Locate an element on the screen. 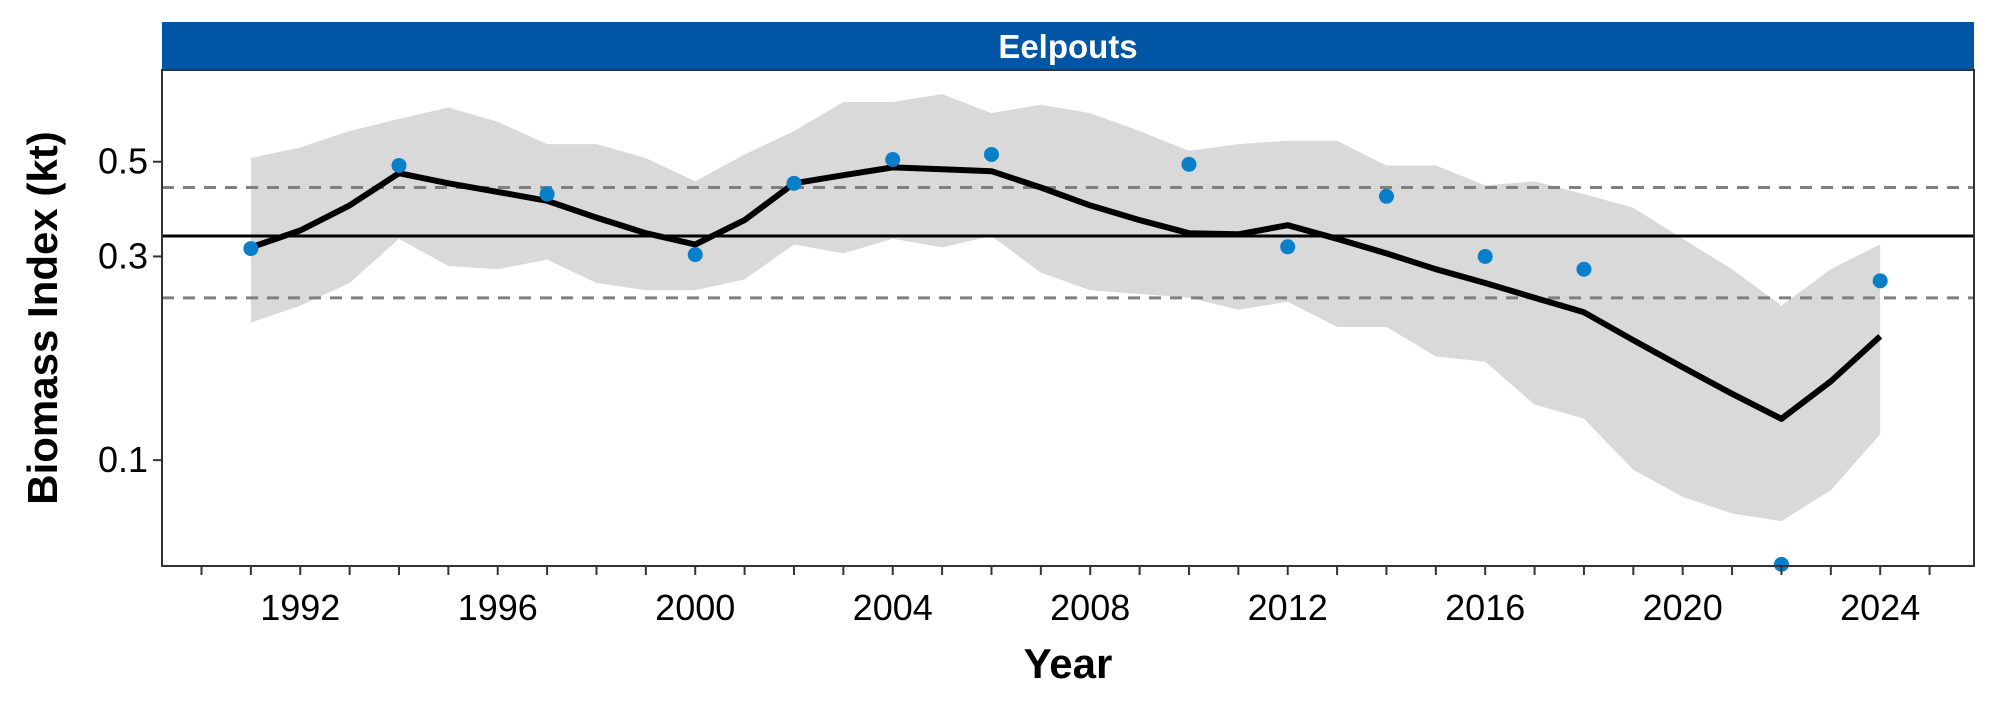  panel-title: Eelpouts is located at coordinates (1067, 46).